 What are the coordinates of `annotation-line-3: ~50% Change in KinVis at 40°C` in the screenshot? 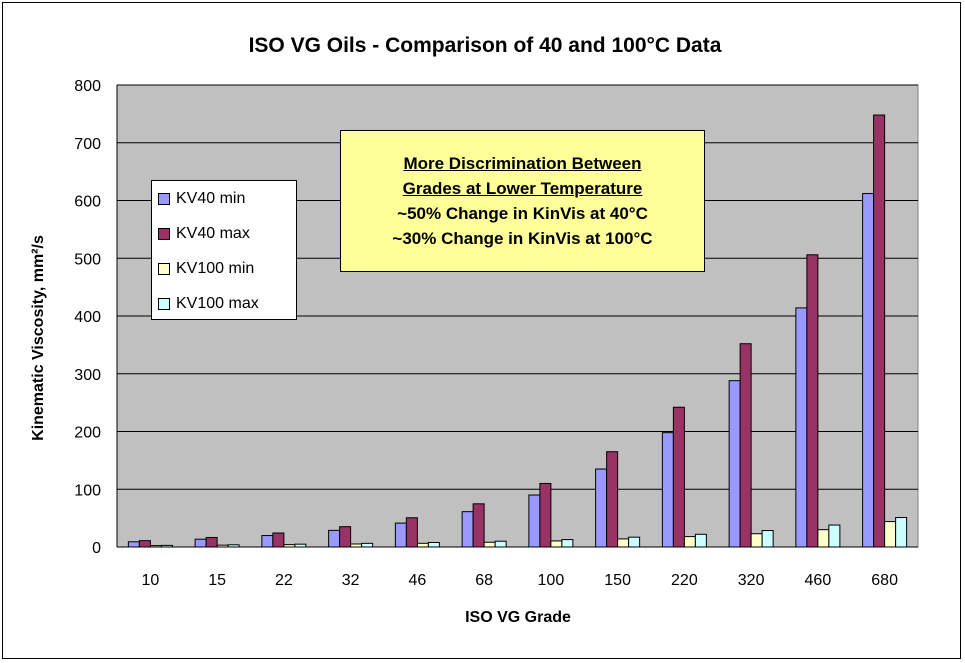 It's located at (522, 213).